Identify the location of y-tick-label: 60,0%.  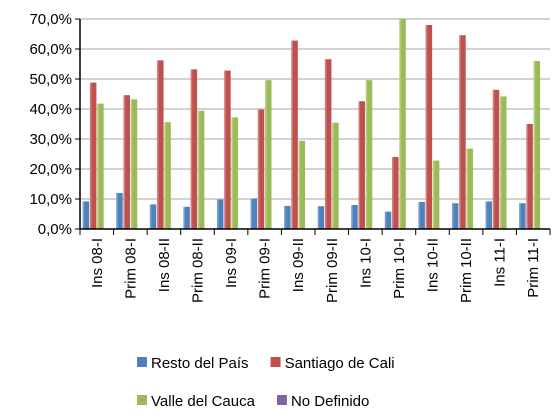
(50, 49).